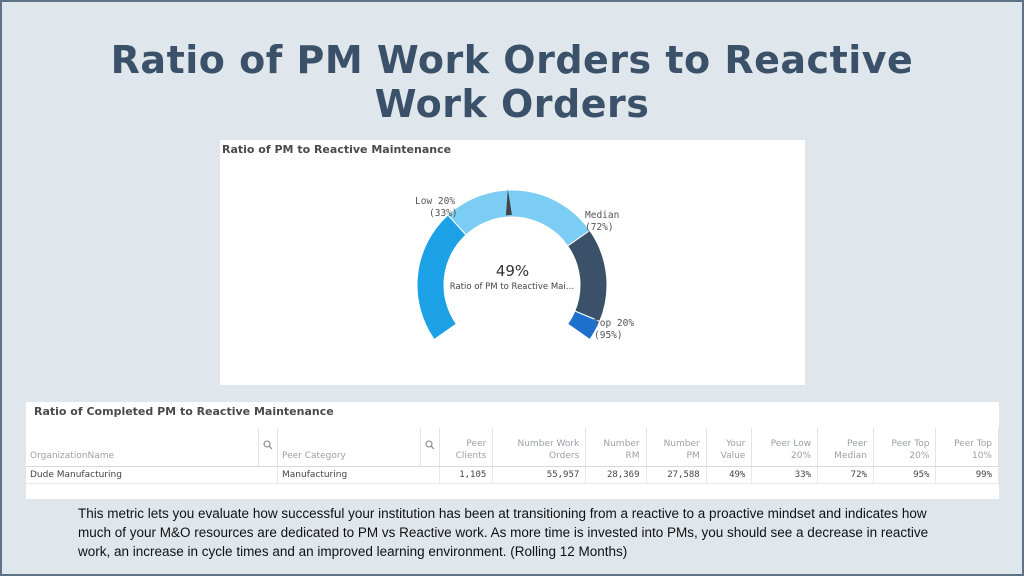 The width and height of the screenshot is (1024, 576). Describe the element at coordinates (608, 335) in the screenshot. I see `gauge-top-marker-value: (95%)` at that location.